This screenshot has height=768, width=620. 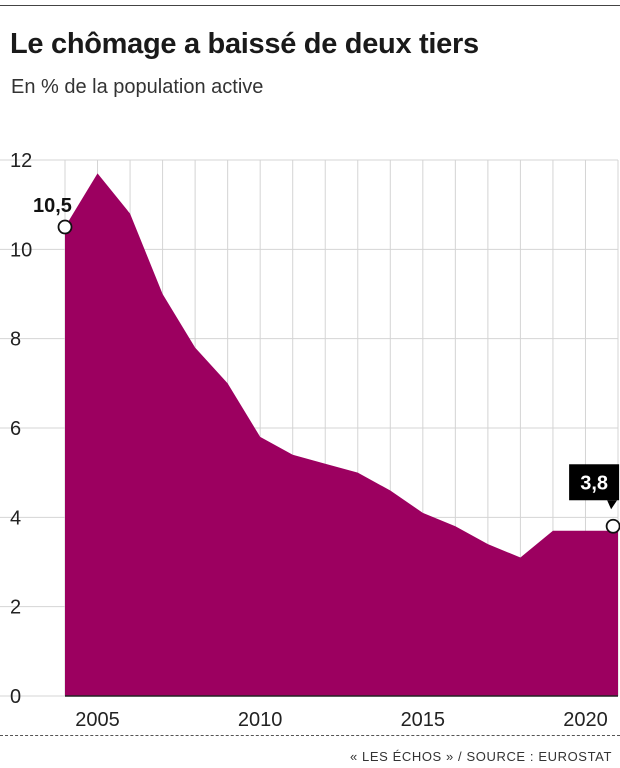 I want to click on top-rule, so click(x=310, y=5).